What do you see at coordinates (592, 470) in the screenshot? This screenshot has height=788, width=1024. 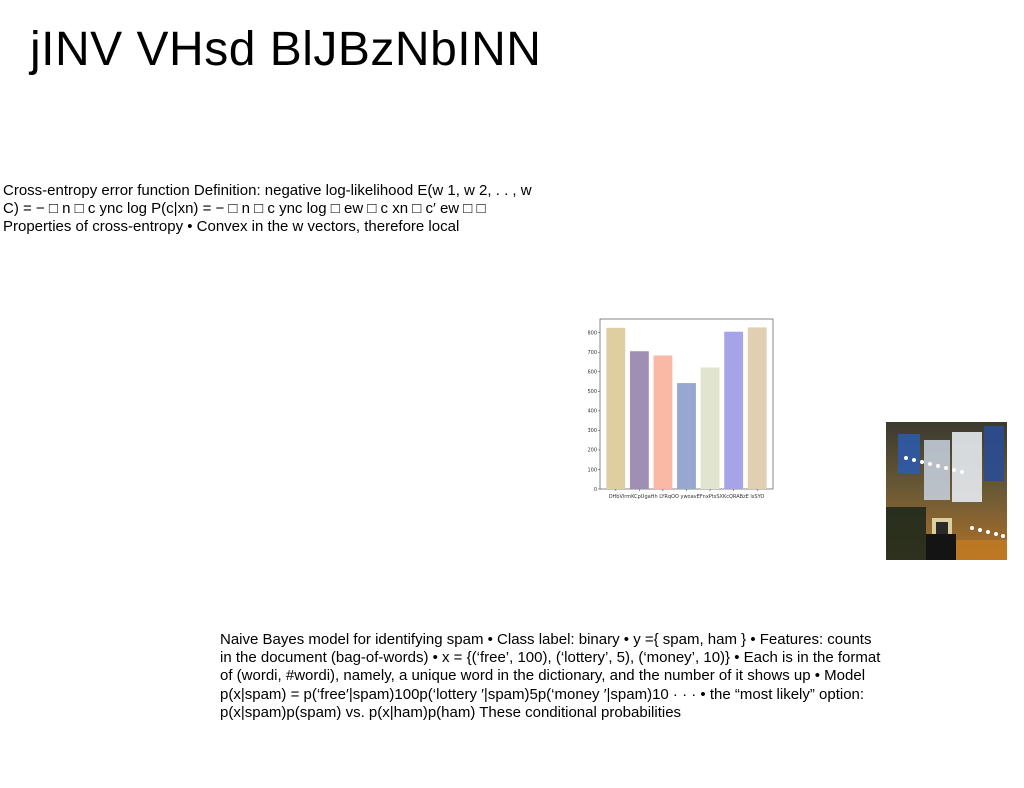 I see `y-tick-label: 100` at bounding box center [592, 470].